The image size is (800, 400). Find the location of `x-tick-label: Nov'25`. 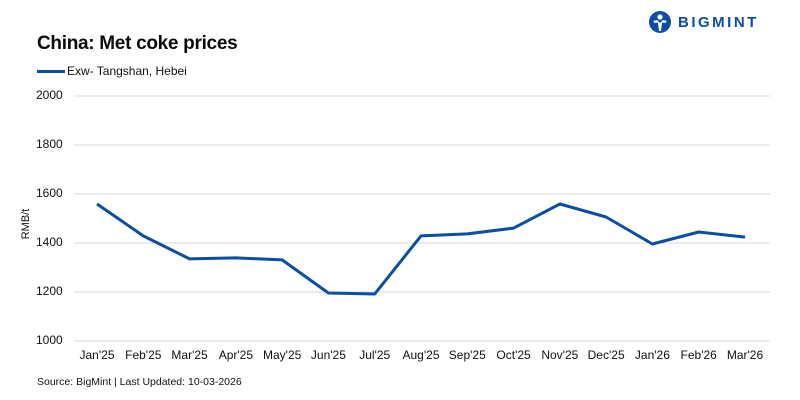

x-tick-label: Nov'25 is located at coordinates (560, 355).